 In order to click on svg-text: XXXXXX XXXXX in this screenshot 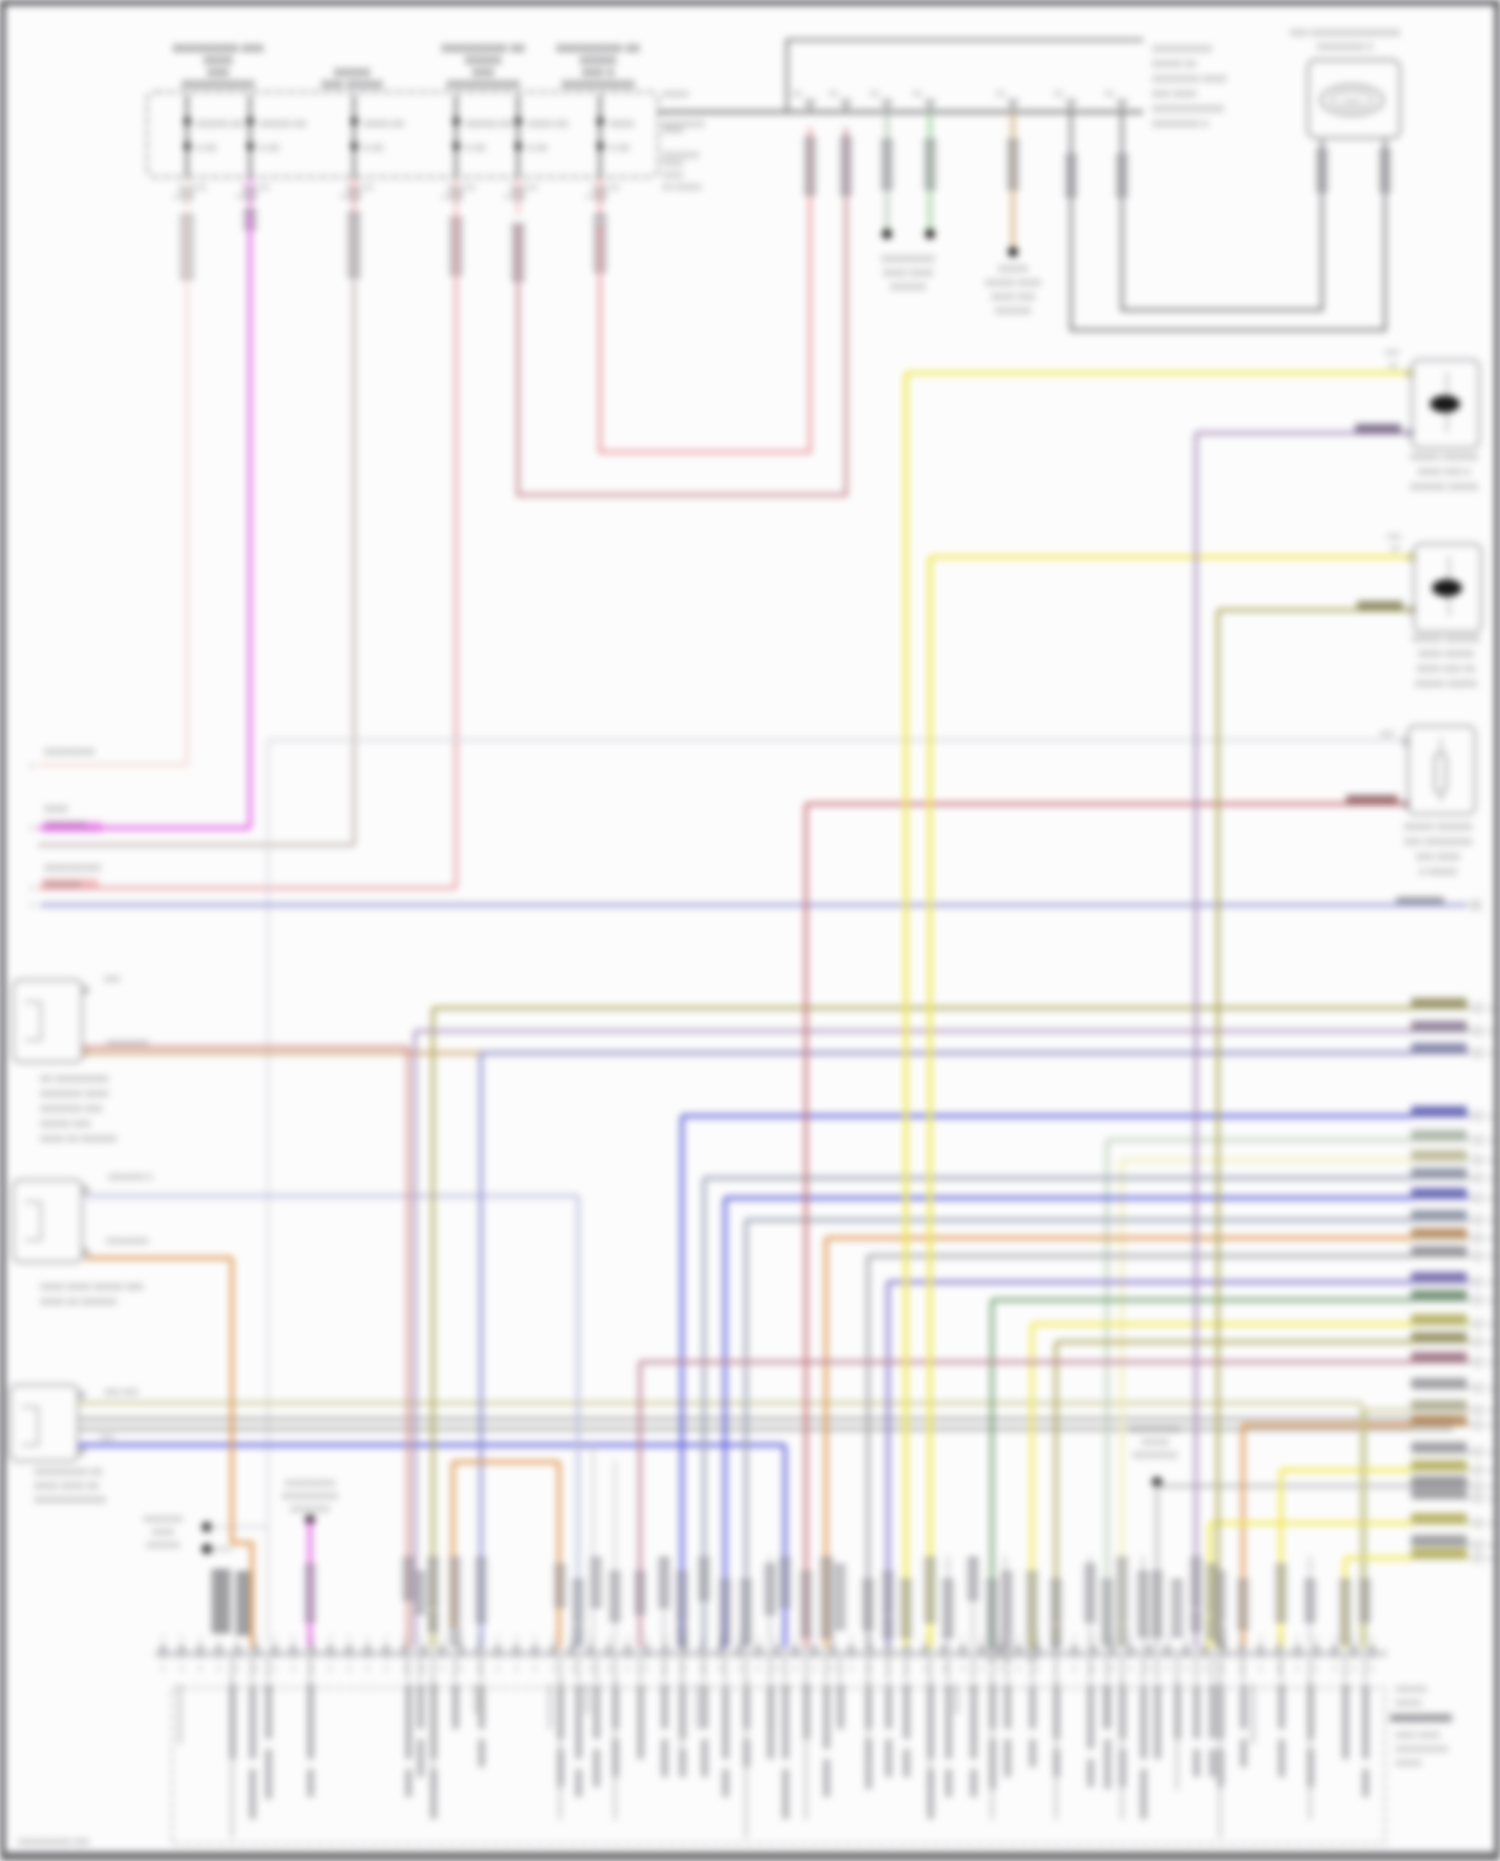, I will do `click(1444, 487)`.